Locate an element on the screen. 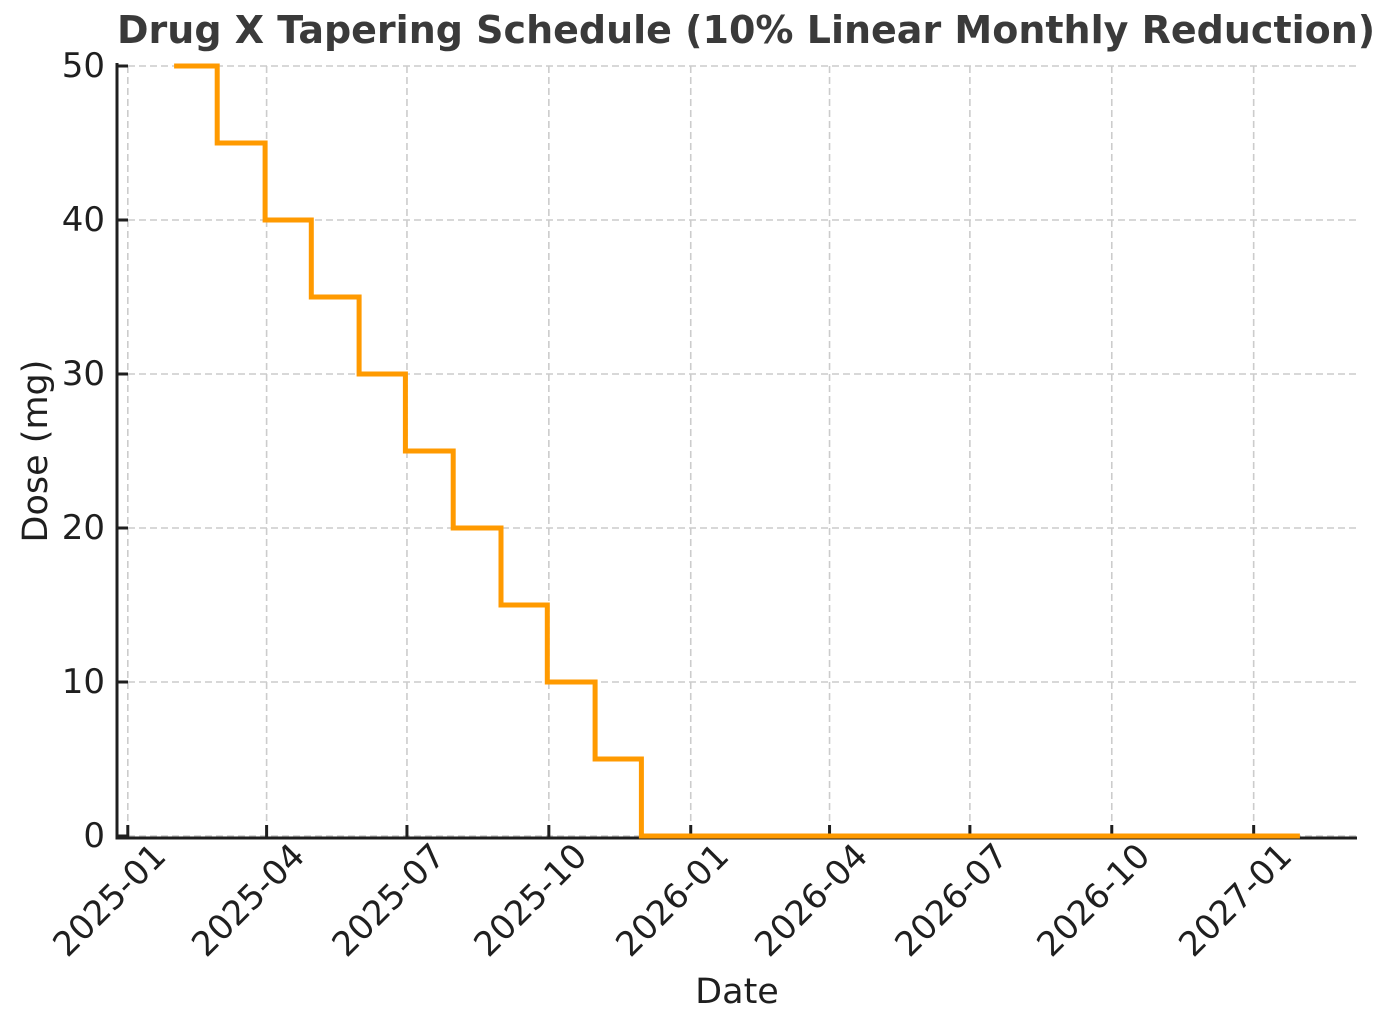 Image resolution: width=1399 pixels, height=1032 pixels. x-tick-label: 2025-10 is located at coordinates (530, 900).